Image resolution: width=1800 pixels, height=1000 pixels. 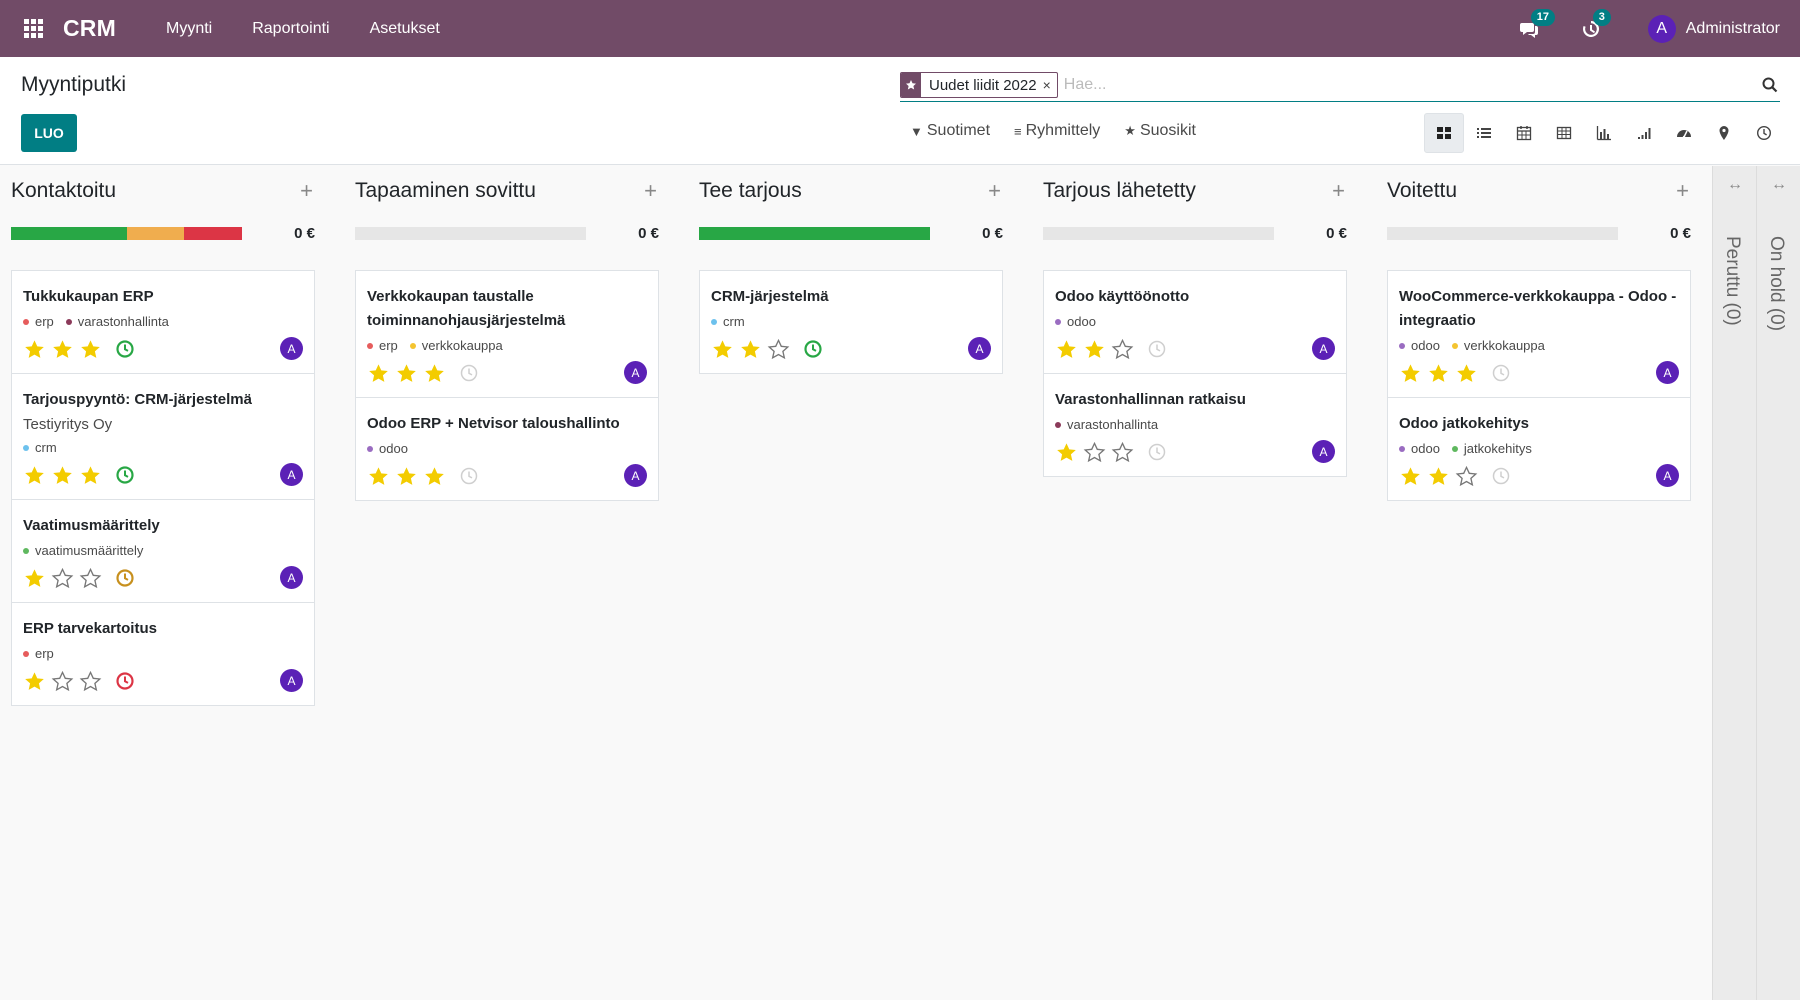 What do you see at coordinates (1535, 25) in the screenshot?
I see `messages-button: 17` at bounding box center [1535, 25].